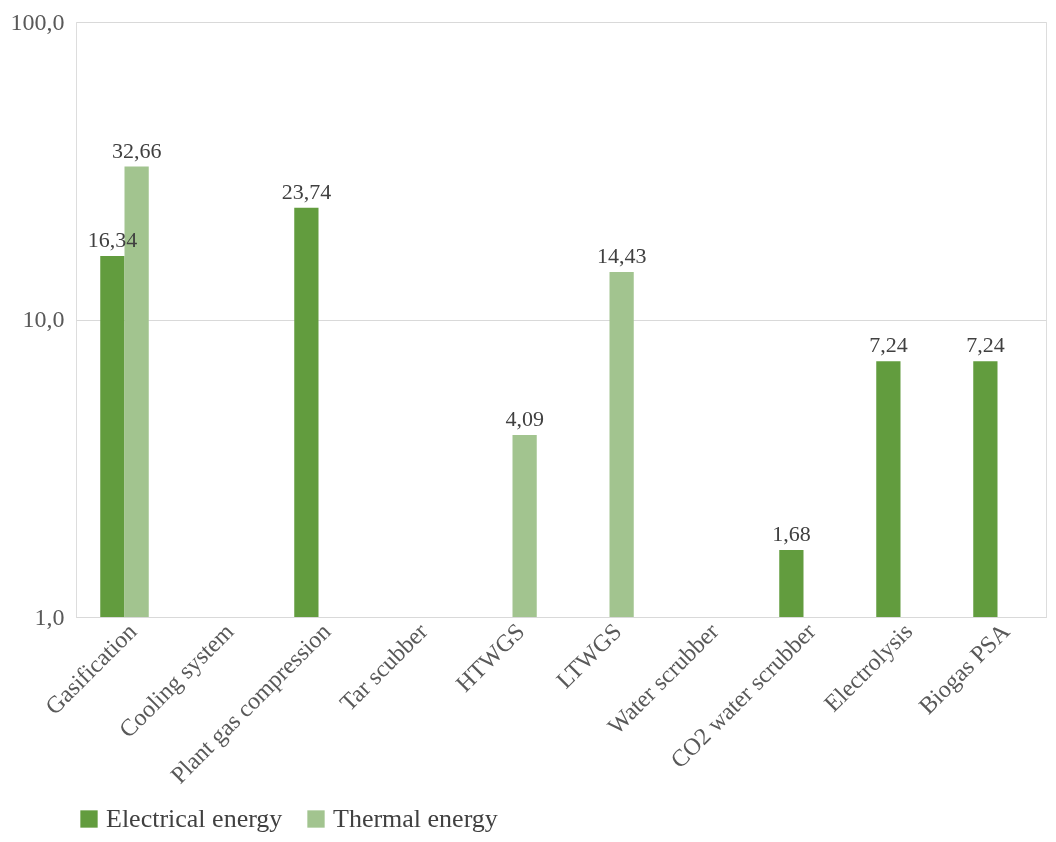 Image resolution: width=1056 pixels, height=842 pixels. I want to click on data-label: 23,74, so click(306, 191).